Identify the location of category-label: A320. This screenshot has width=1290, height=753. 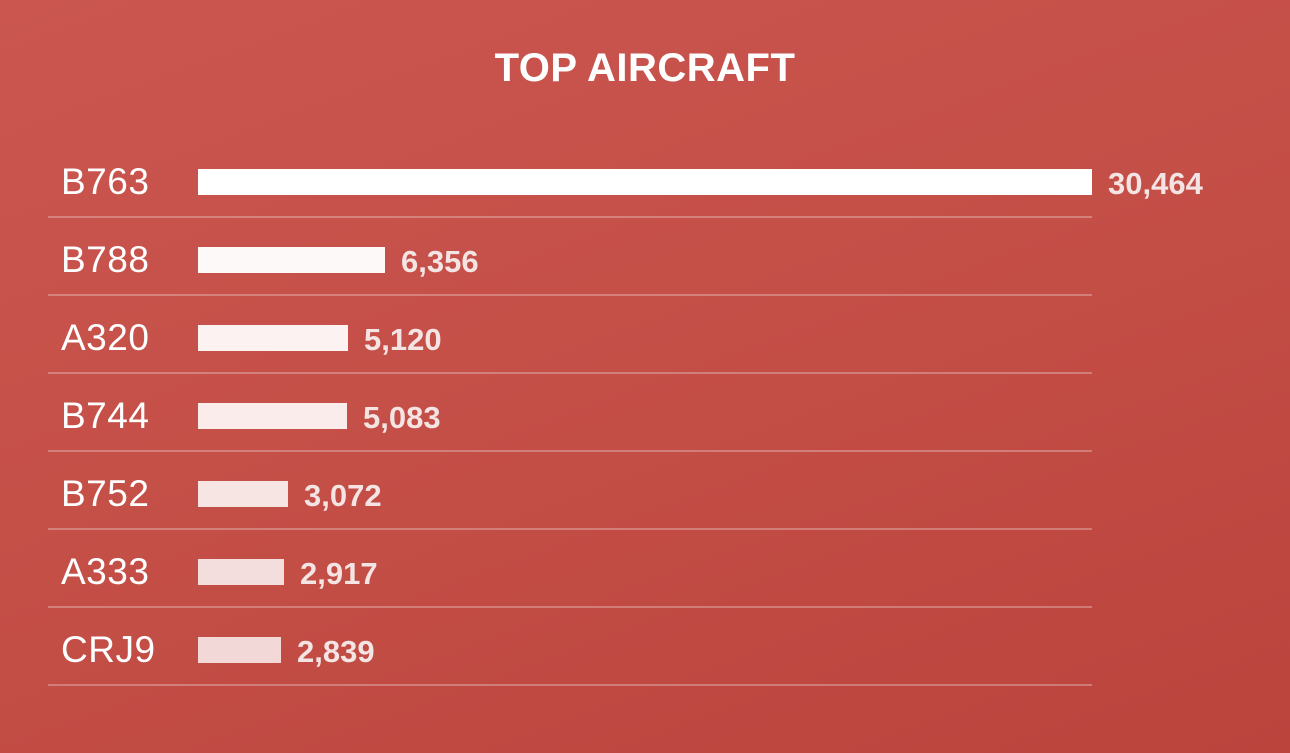
(105, 337).